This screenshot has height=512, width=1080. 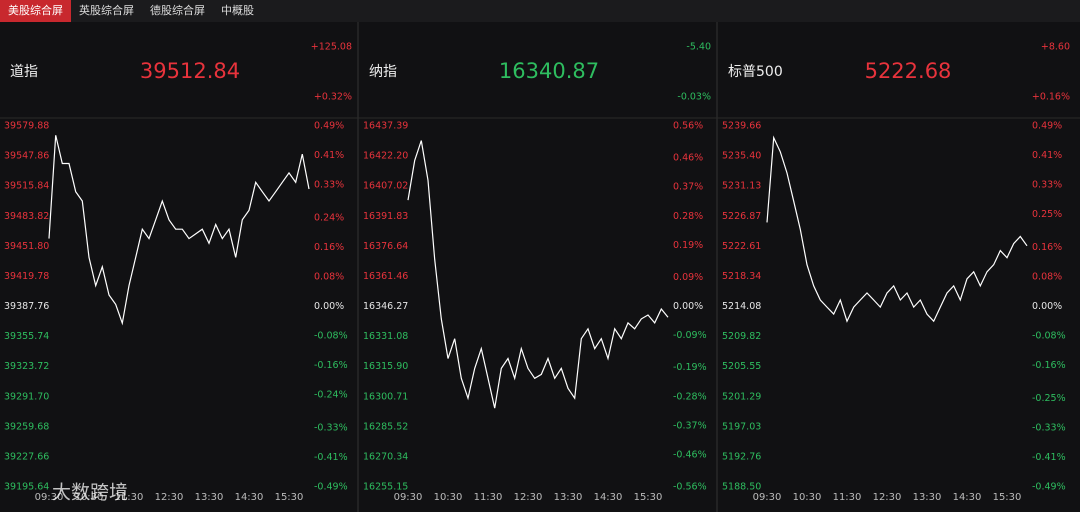 What do you see at coordinates (741, 246) in the screenshot?
I see `y-tick-label: 5222.61` at bounding box center [741, 246].